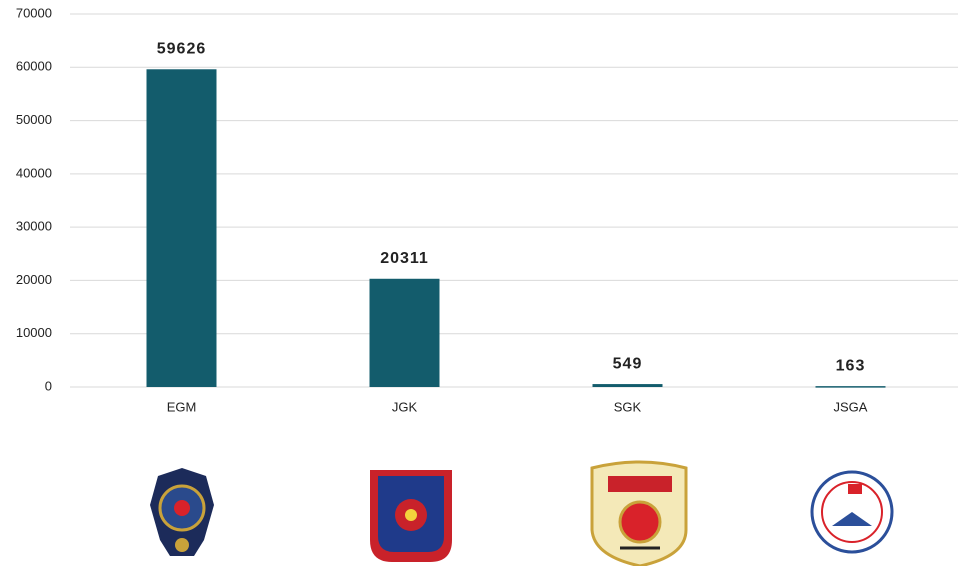 The height and width of the screenshot is (566, 958). I want to click on x-tick-label: JGK, so click(405, 406).